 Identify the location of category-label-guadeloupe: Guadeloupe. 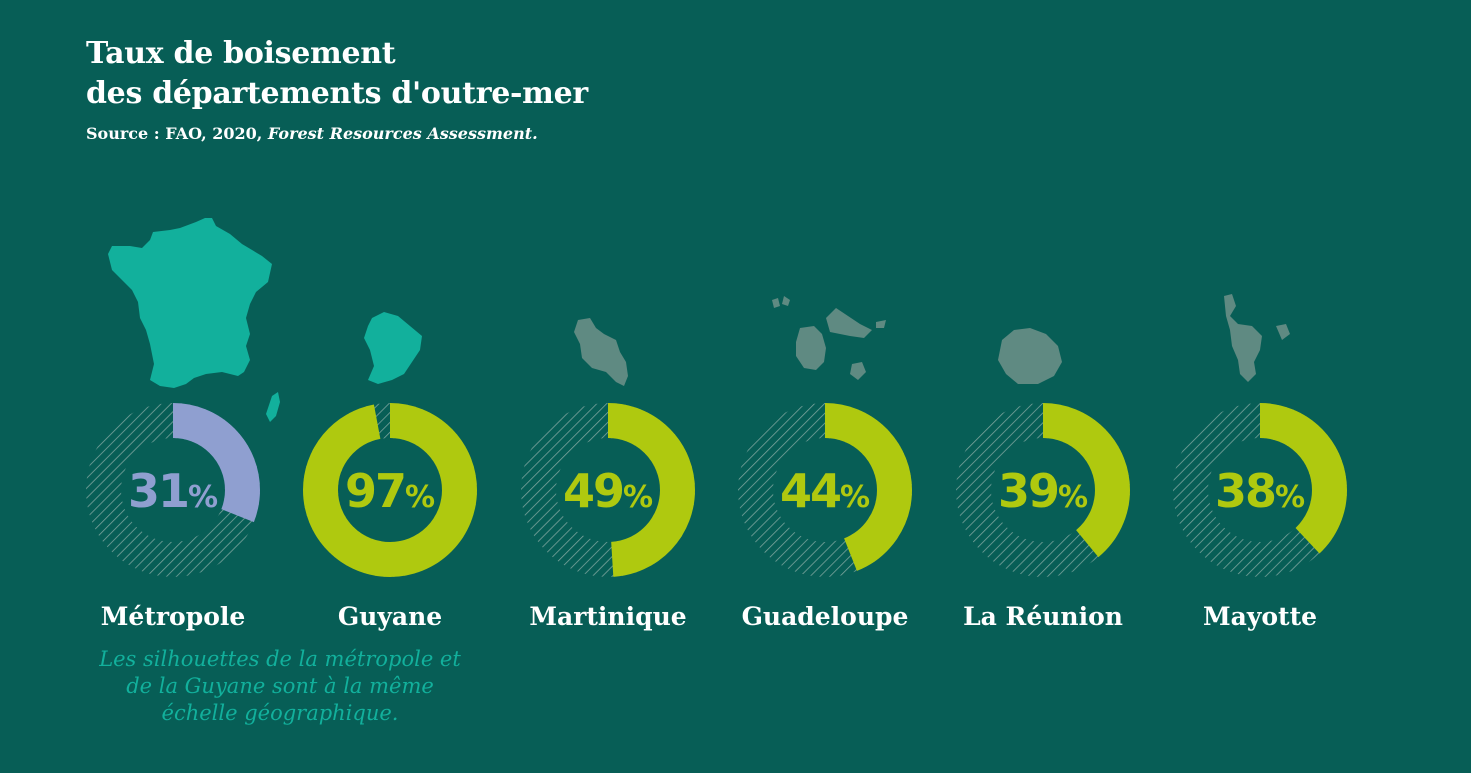
(825, 616).